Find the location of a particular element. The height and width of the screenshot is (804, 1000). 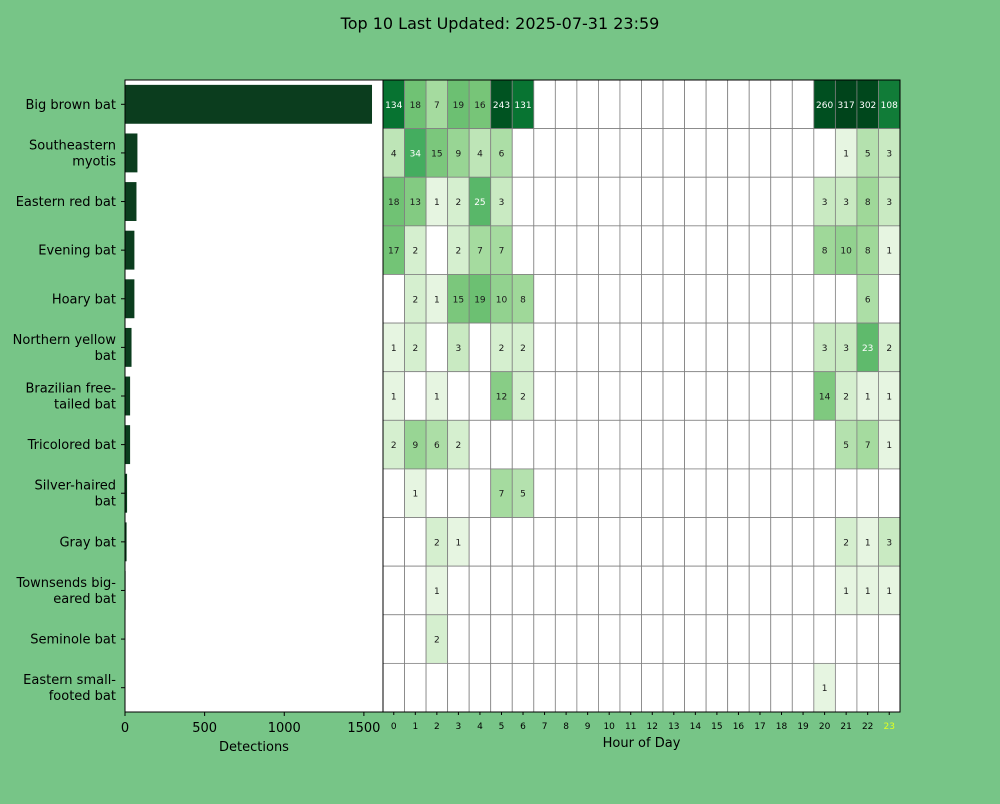

hour-tick-label: 18 is located at coordinates (782, 727).